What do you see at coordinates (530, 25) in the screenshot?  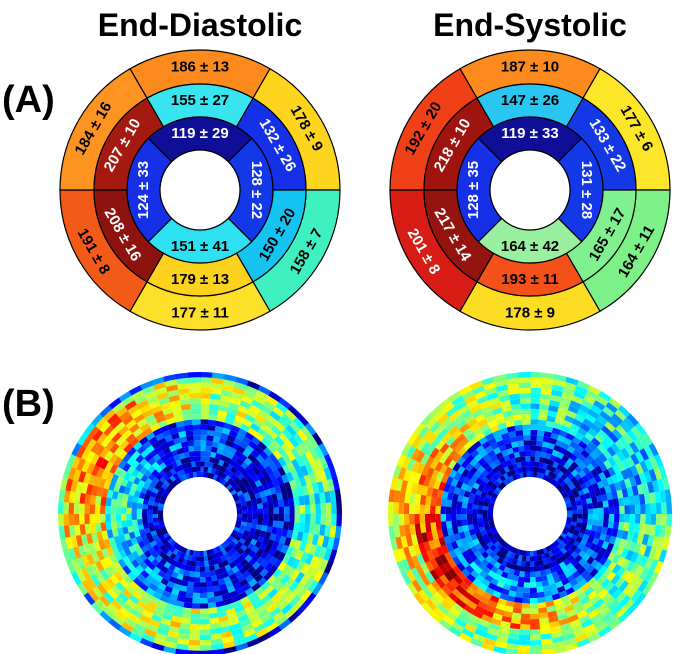 I see `title-end-systolic: End-Systolic` at bounding box center [530, 25].